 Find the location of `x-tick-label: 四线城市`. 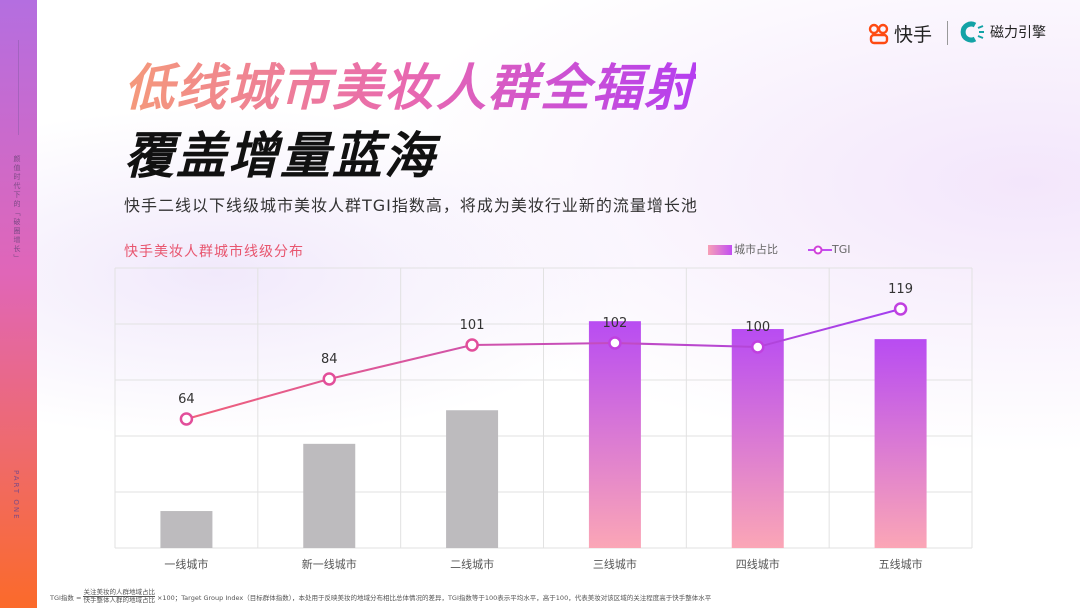

x-tick-label: 四线城市 is located at coordinates (758, 564).